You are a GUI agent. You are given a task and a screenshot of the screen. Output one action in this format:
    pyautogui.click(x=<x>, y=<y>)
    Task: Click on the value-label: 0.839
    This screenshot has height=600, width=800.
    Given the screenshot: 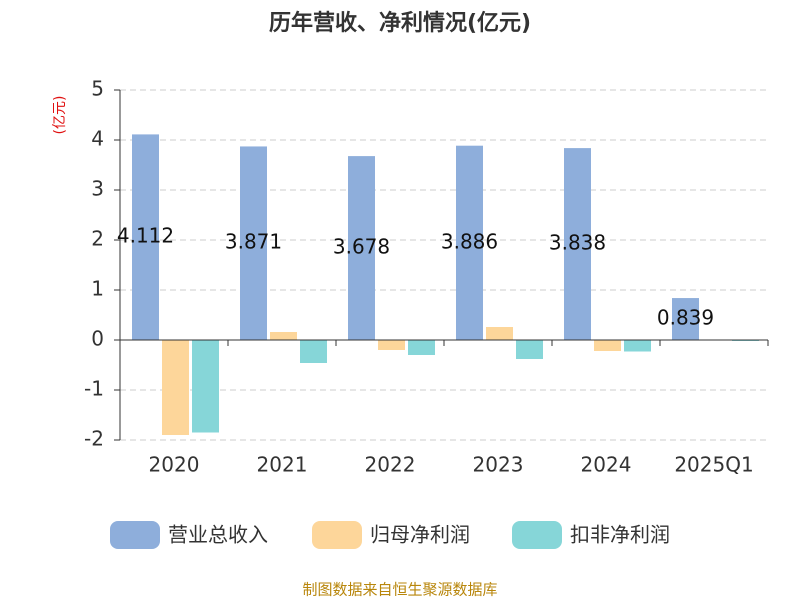 What is the action you would take?
    pyautogui.click(x=685, y=318)
    